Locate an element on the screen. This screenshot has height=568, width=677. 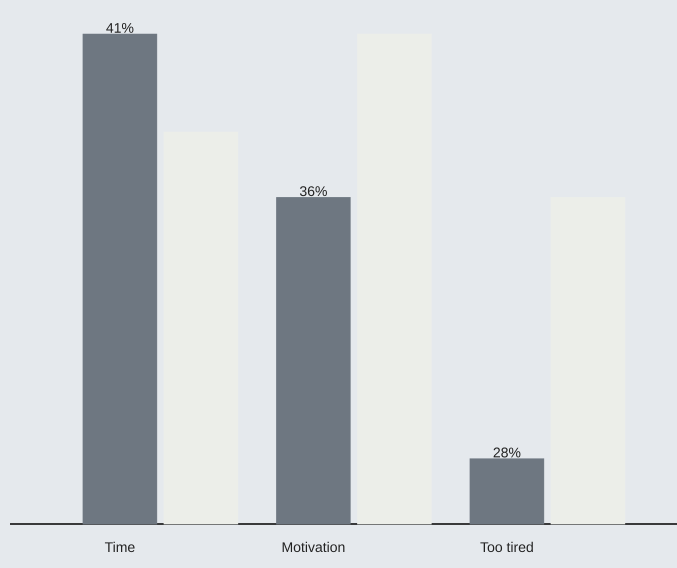
x-tick-label: Too tired is located at coordinates (506, 547).